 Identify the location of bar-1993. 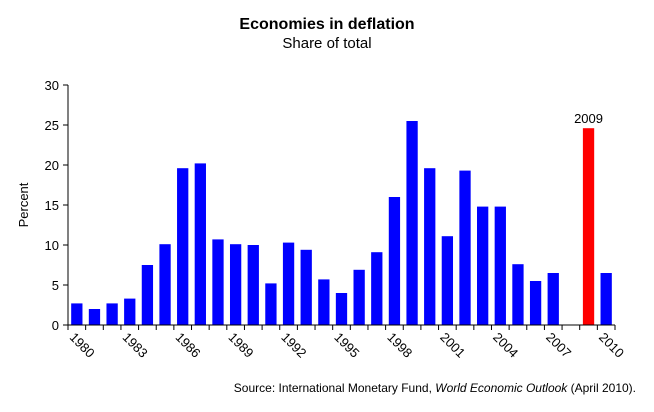
(306, 287).